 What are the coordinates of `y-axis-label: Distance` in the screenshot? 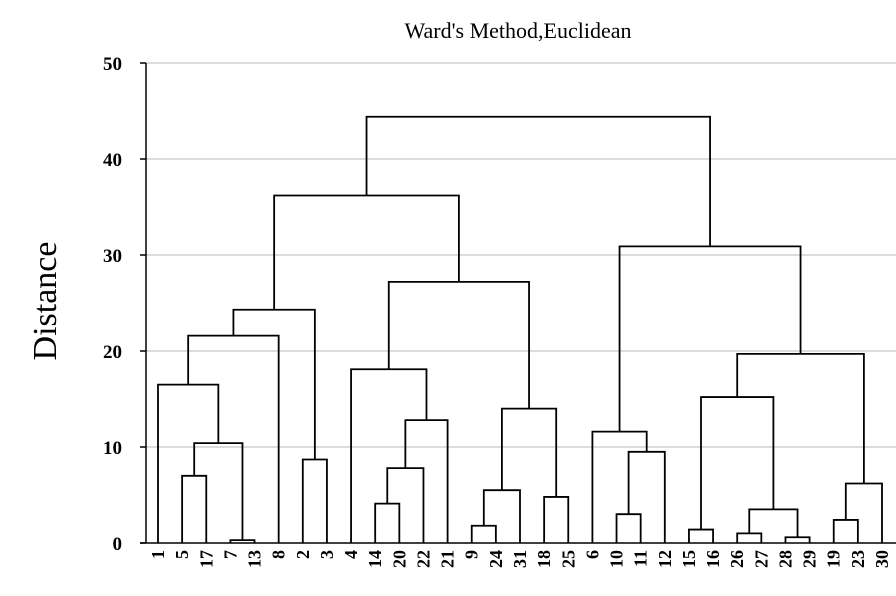 It's located at (45, 301).